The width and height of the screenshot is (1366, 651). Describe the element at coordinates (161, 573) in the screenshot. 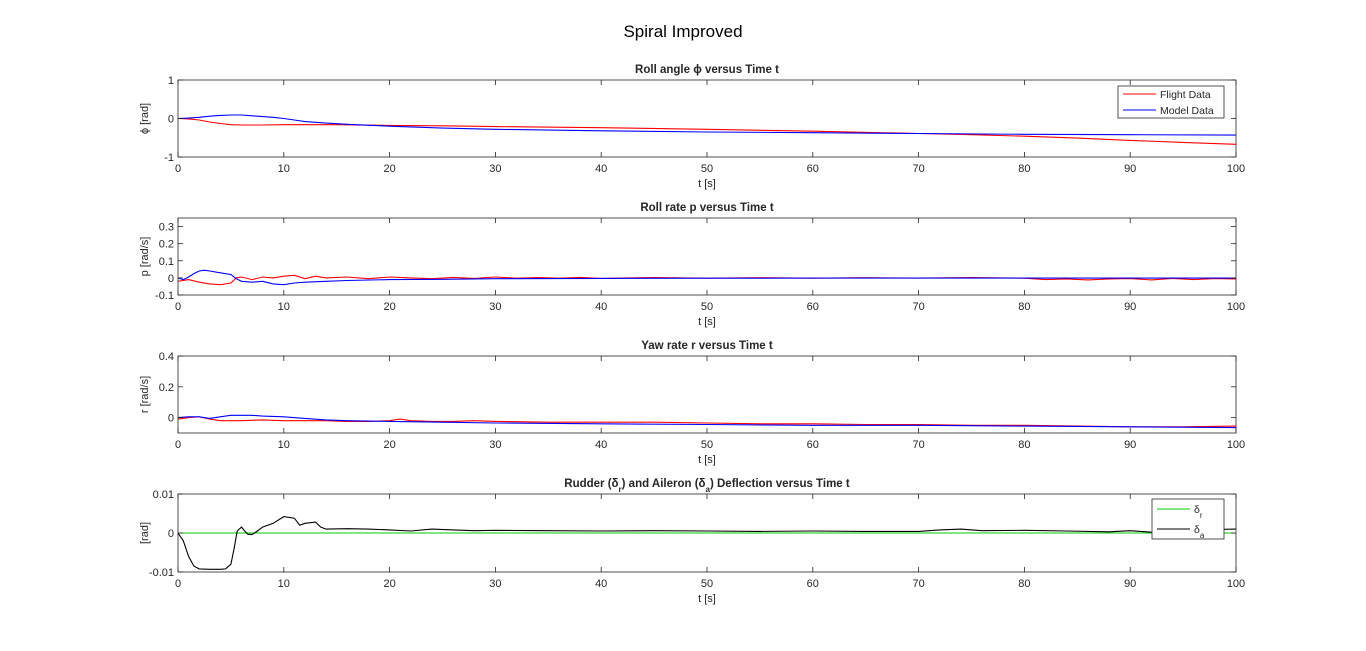

I see `y-tick-label: -0.01` at that location.